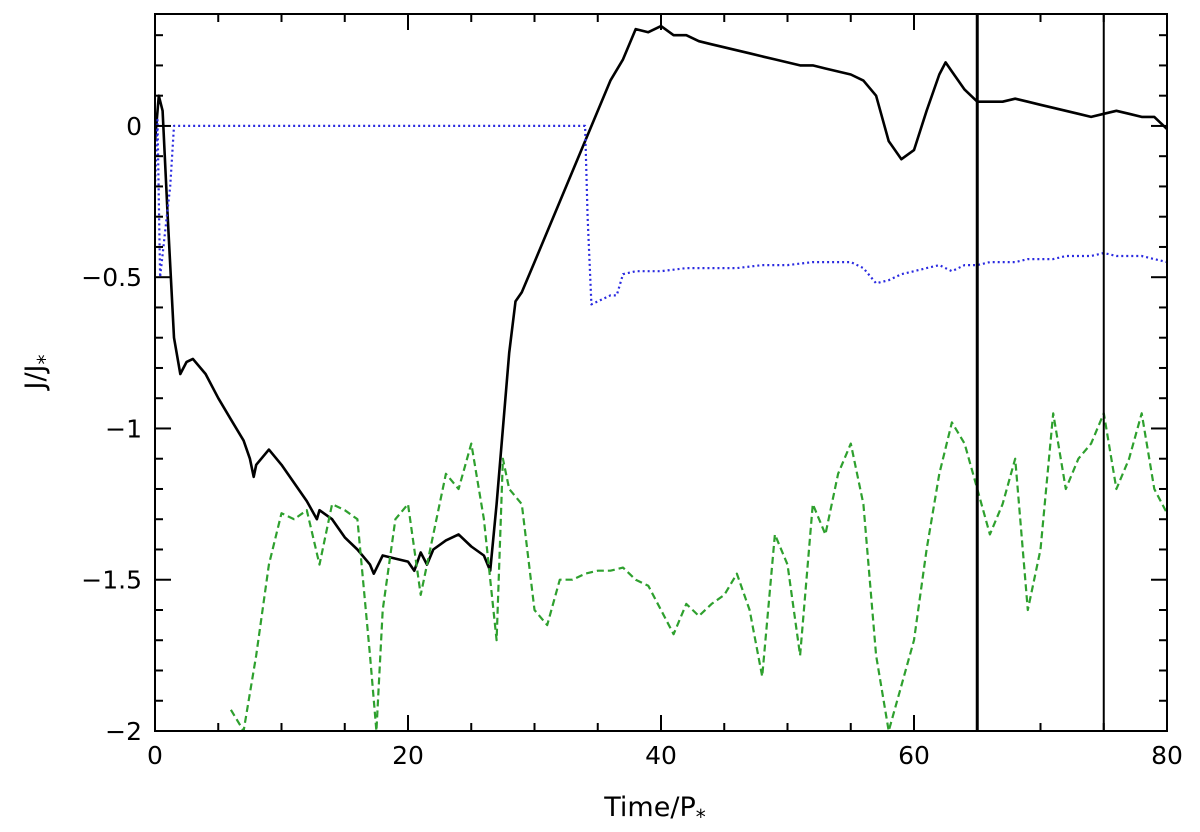 Image resolution: width=1200 pixels, height=832 pixels. Describe the element at coordinates (155, 755) in the screenshot. I see `x-tick-label: 0` at that location.